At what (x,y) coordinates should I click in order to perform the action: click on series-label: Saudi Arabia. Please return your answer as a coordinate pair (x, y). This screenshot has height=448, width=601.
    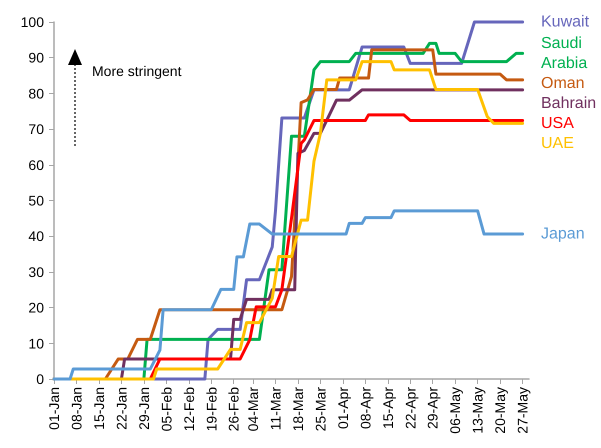
    Looking at the image, I should click on (564, 53).